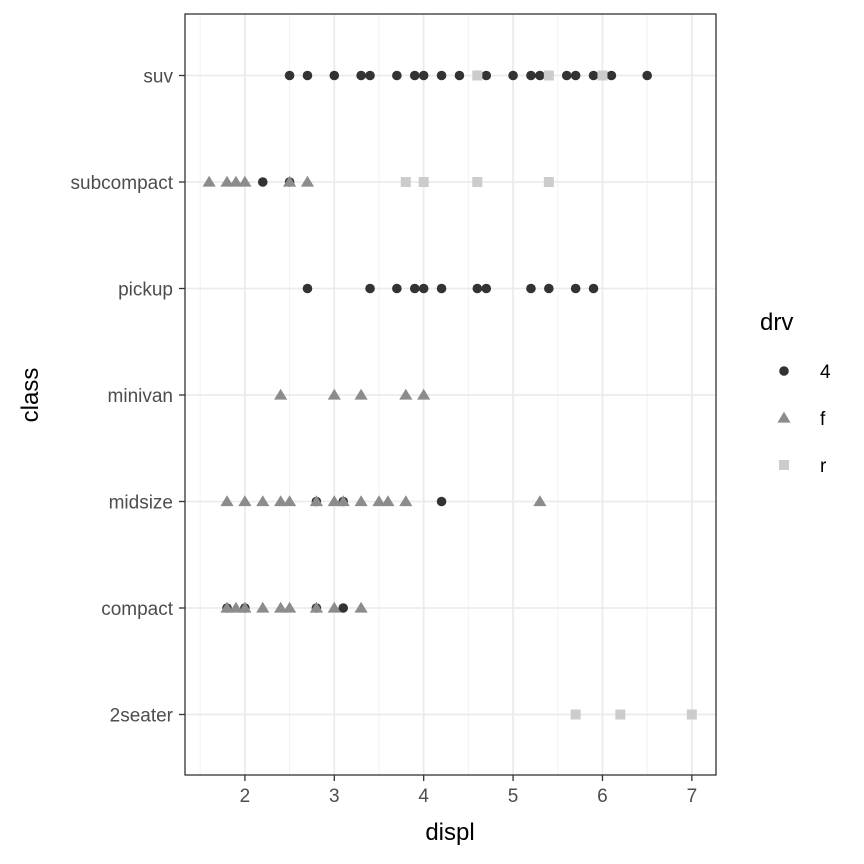 The height and width of the screenshot is (864, 864). I want to click on legend-label: r, so click(823, 466).